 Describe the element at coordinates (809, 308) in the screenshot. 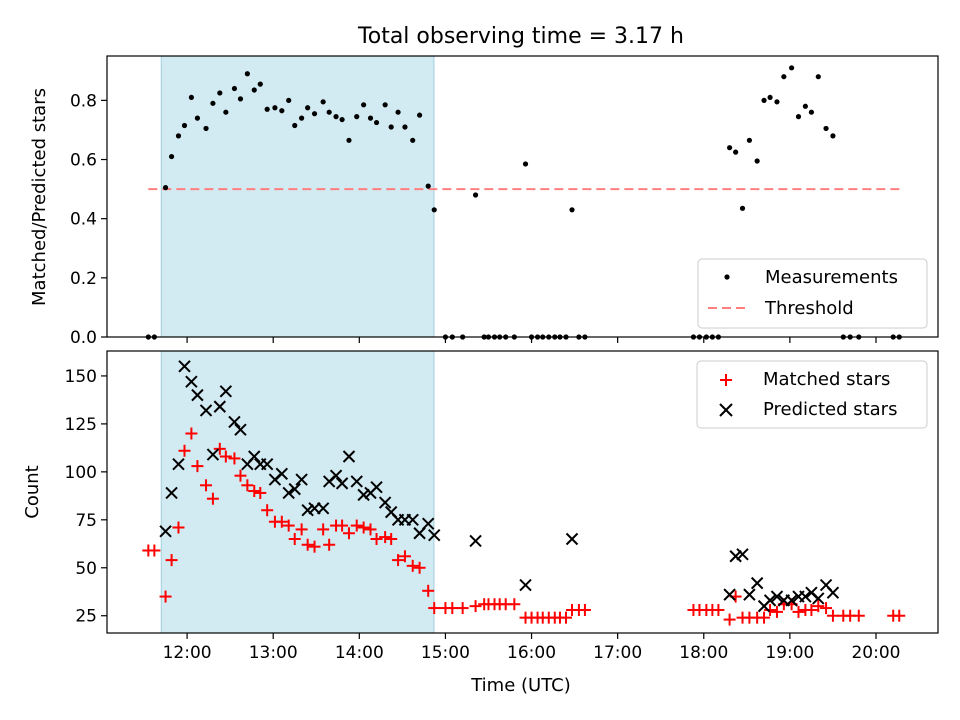

I see `threshold-legend-label: Threshold` at that location.